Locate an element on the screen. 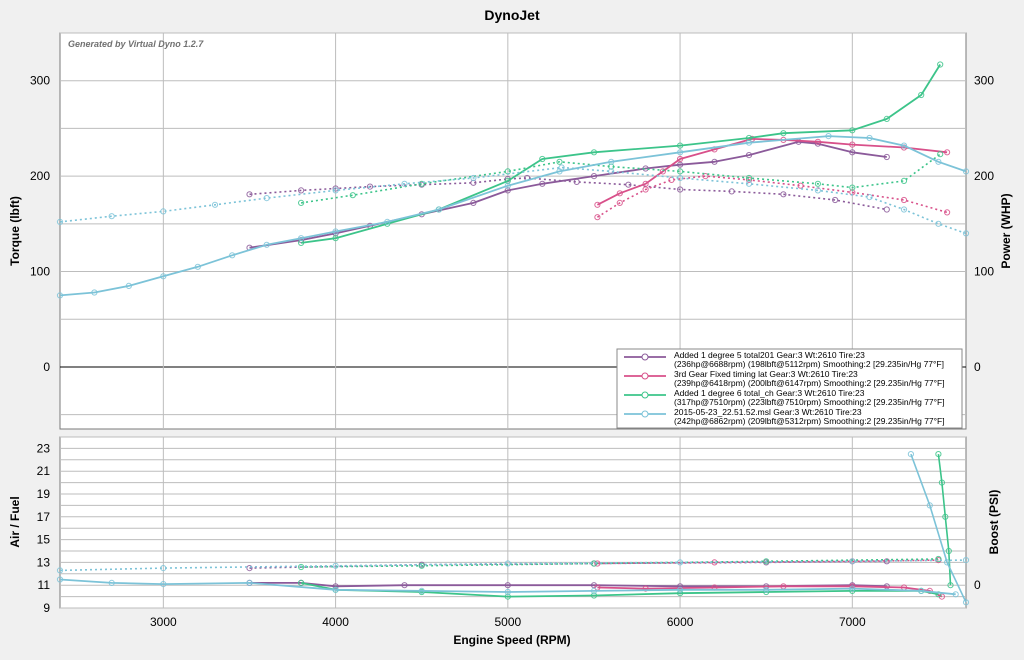  afr-series-1-point is located at coordinates (404, 585).